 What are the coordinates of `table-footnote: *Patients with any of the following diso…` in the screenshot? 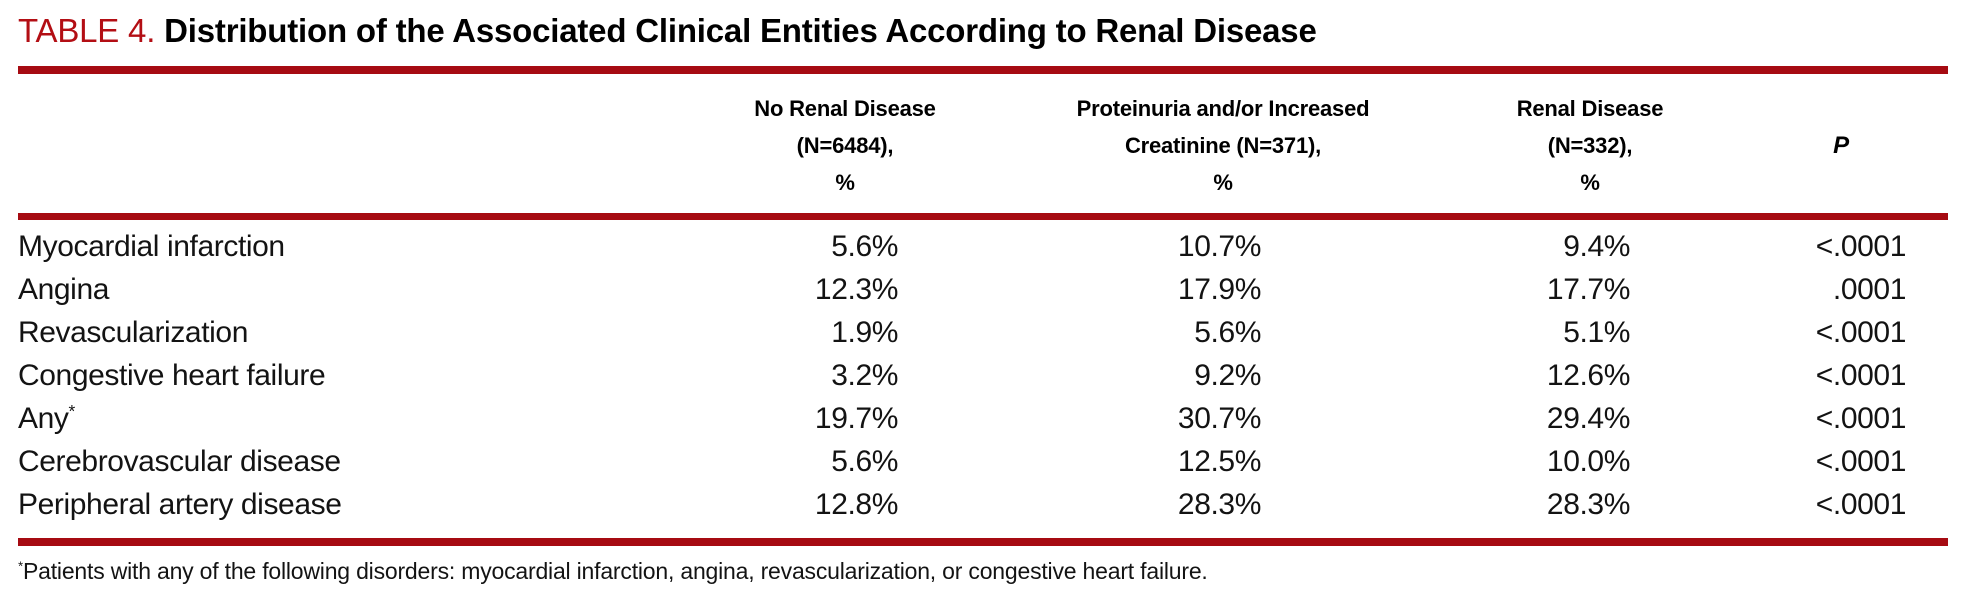 It's located at (983, 571).